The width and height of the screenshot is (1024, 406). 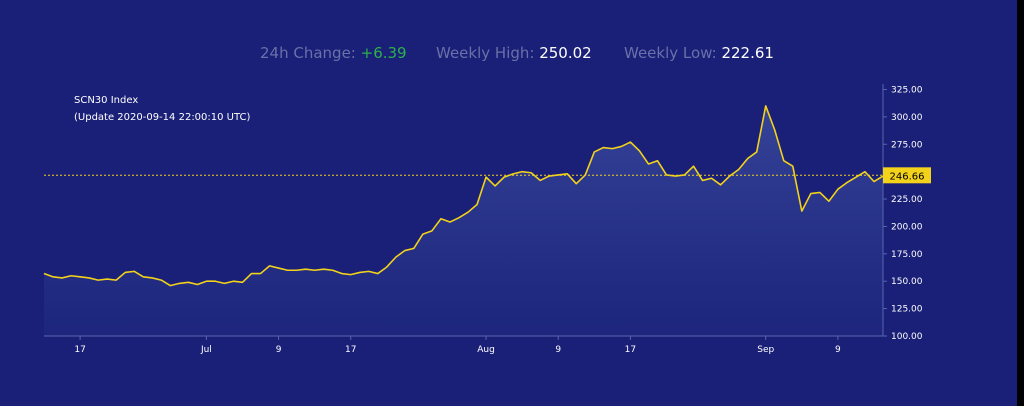 What do you see at coordinates (350, 350) in the screenshot?
I see `x-tick-label: 17` at bounding box center [350, 350].